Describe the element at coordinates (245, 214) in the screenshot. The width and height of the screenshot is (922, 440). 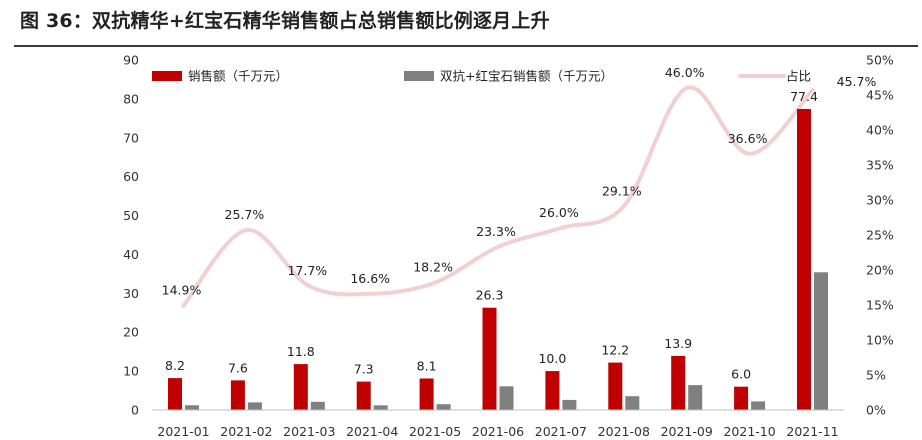
I see `ratio-value-label: 25.7%` at that location.